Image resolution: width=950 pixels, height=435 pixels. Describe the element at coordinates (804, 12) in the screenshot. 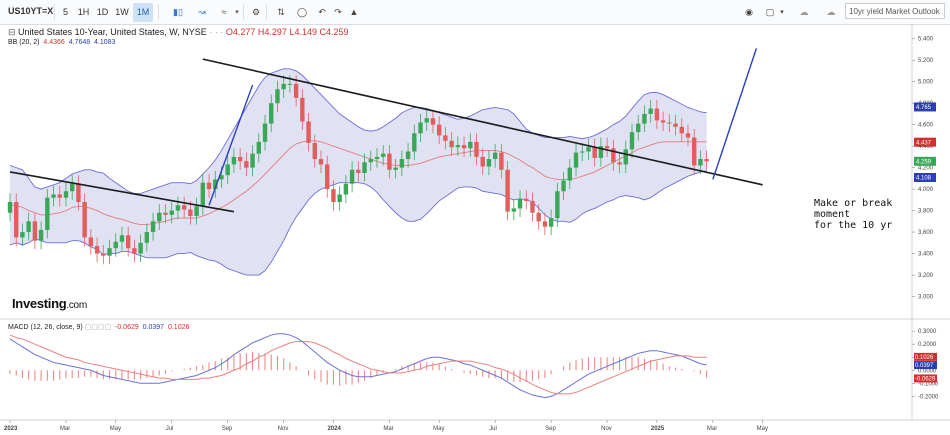

I see `cloud-save-icon: ☁` at that location.